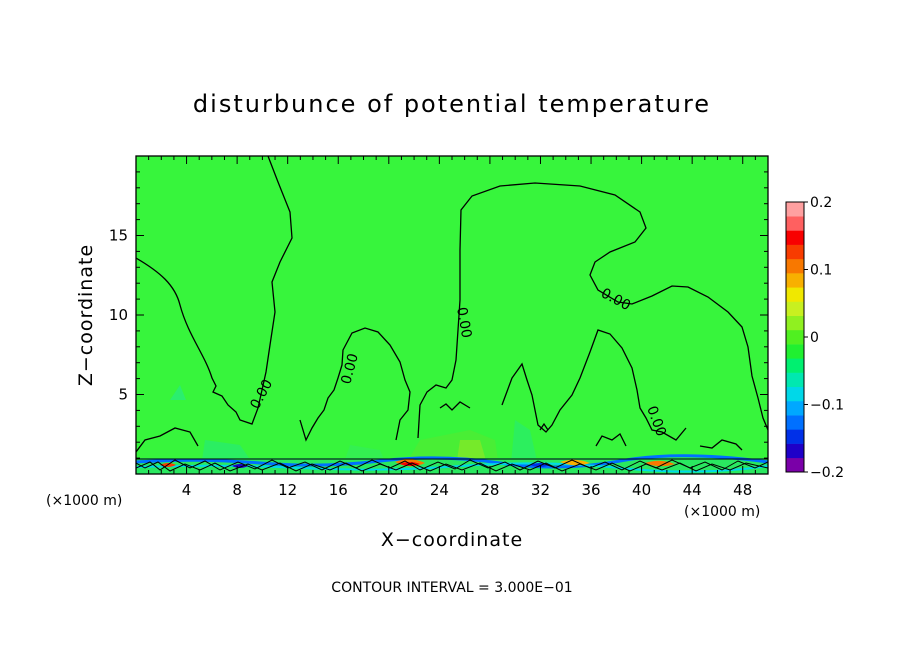 The width and height of the screenshot is (904, 654). Describe the element at coordinates (86, 315) in the screenshot. I see `y-axis-label: Z−coordinate` at that location.